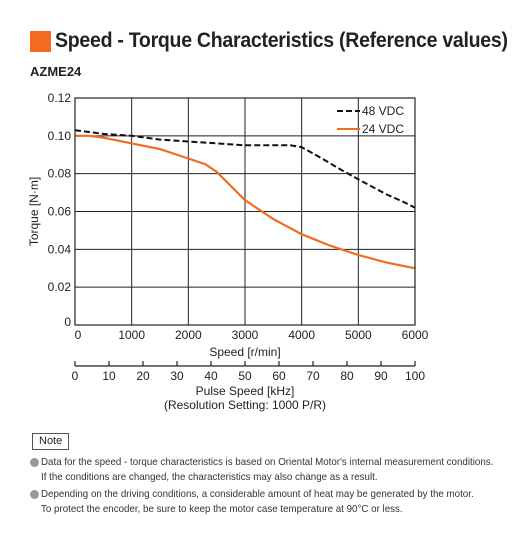 This screenshot has height=544, width=532. What do you see at coordinates (177, 376) in the screenshot?
I see `secondary-tick-label: 30` at bounding box center [177, 376].